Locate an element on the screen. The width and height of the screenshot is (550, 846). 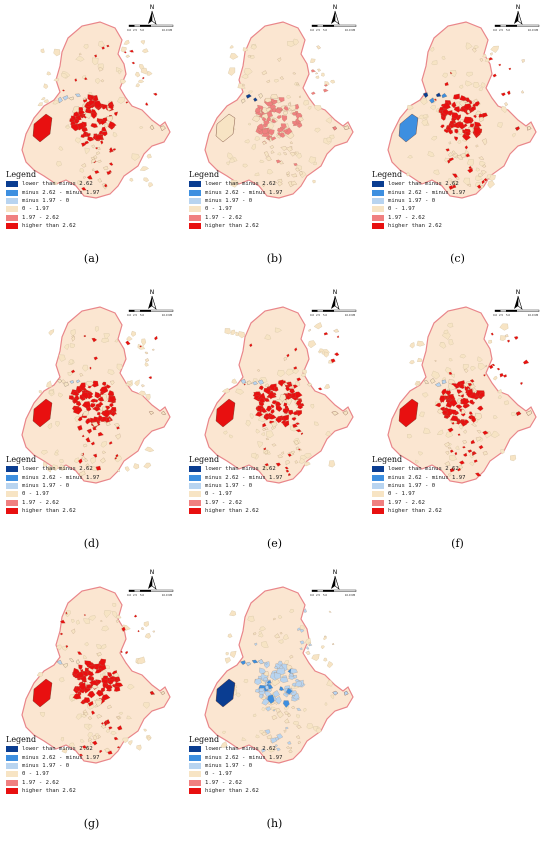
legend-label: lower than minus 2.62 is located at coordinates (240, 749).